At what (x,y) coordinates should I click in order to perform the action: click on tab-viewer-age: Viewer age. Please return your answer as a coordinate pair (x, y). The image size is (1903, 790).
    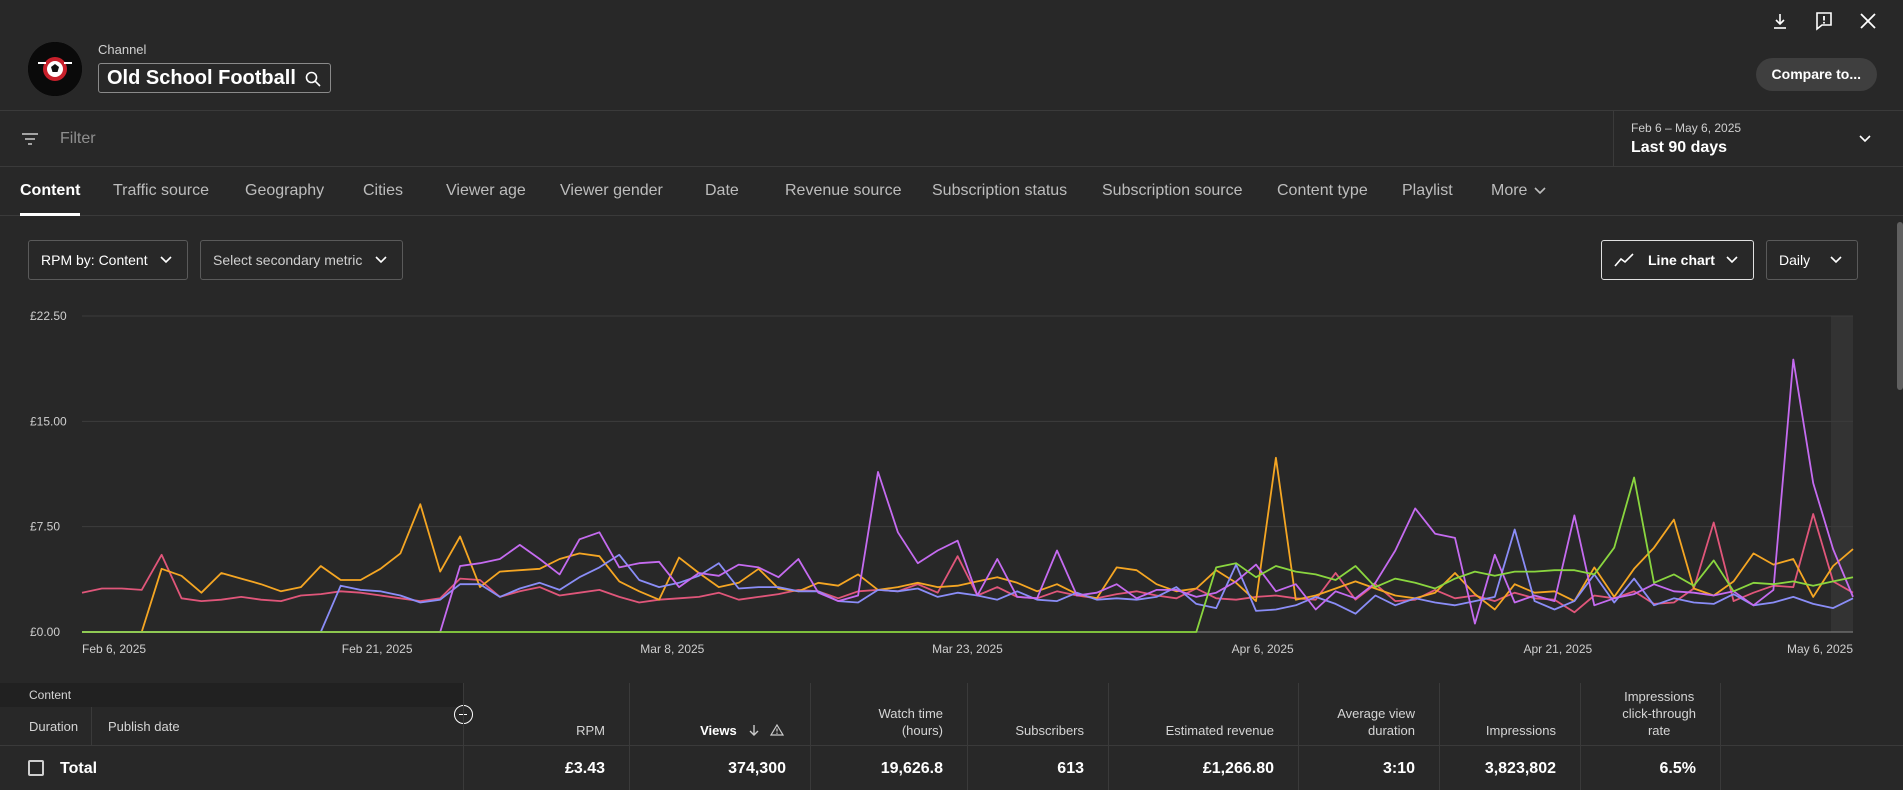
    Looking at the image, I should click on (486, 190).